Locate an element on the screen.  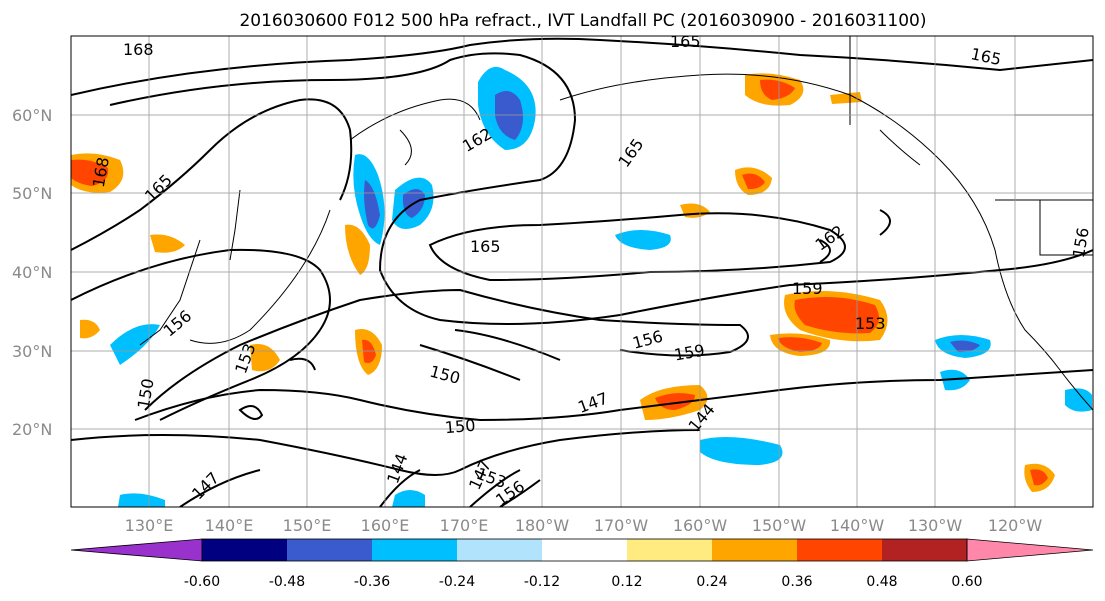
lon-label: 180°W is located at coordinates (542, 525).